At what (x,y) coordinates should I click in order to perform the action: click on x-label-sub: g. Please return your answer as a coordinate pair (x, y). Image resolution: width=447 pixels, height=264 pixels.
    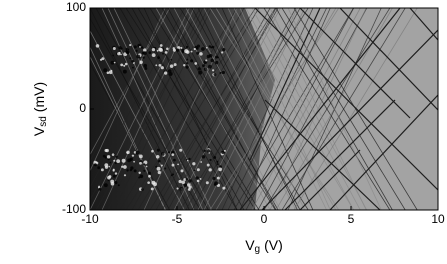
    Looking at the image, I should click on (258, 249).